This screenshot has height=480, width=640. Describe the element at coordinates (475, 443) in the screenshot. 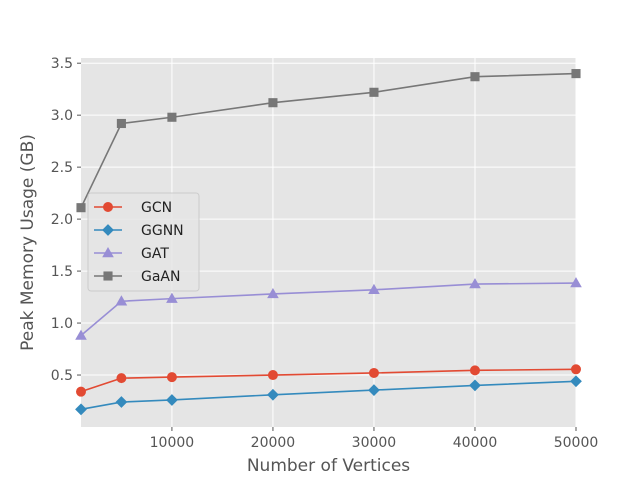

I see `x-tick-label: 40000` at that location.